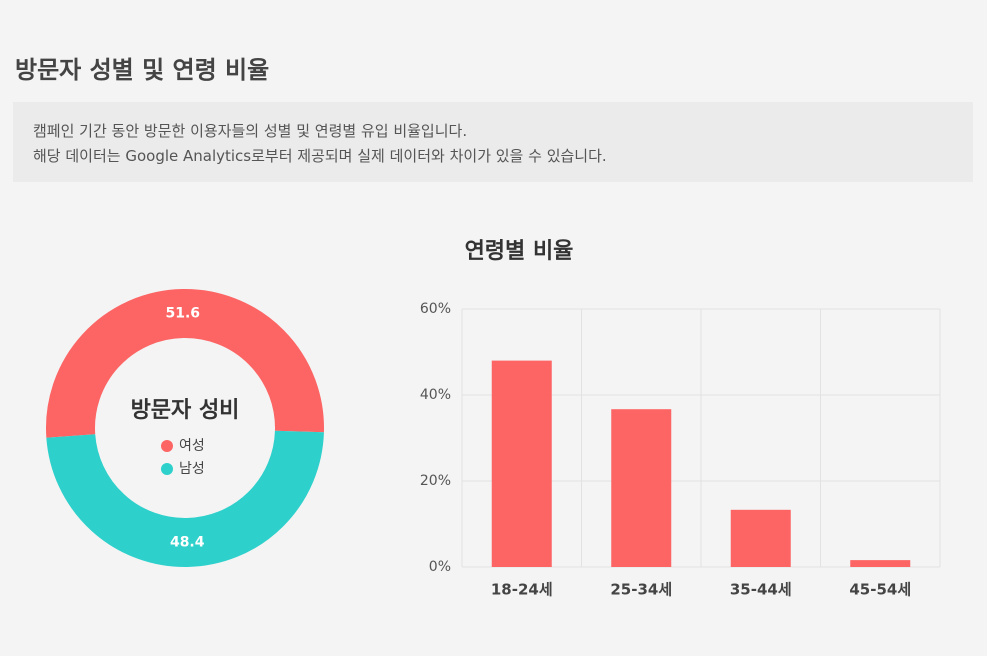 This screenshot has width=987, height=656. I want to click on x-tick-label: 25-34세, so click(641, 590).